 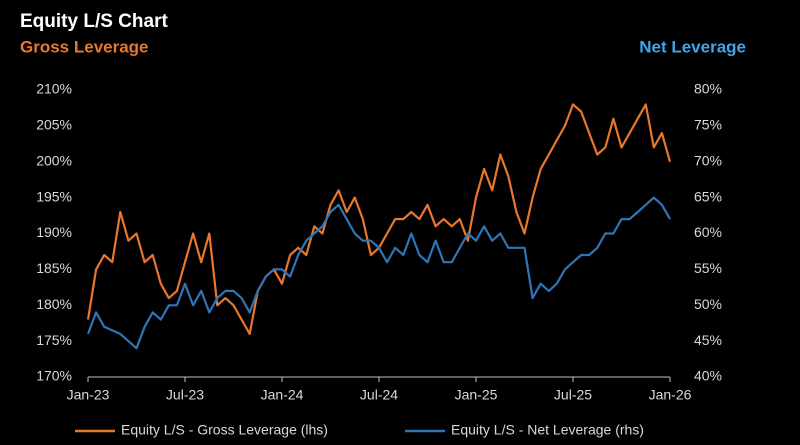 I want to click on y-tick-label: 190%, so click(x=54, y=232).